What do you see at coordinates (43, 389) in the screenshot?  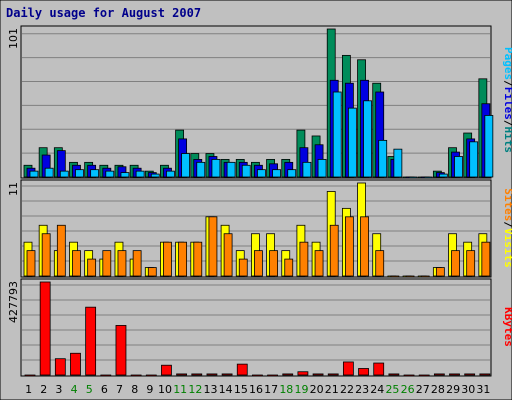 I see `x-tick-label: 2` at bounding box center [43, 389].